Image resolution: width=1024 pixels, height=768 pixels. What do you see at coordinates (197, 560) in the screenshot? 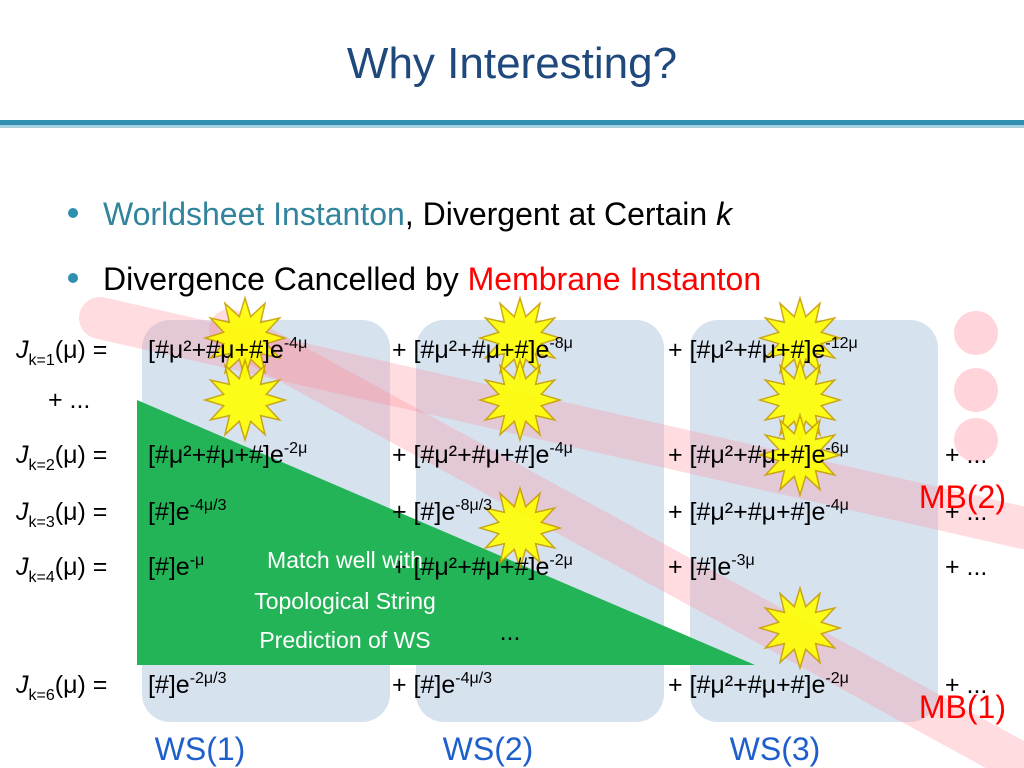
I see `exponent: -μ` at bounding box center [197, 560].